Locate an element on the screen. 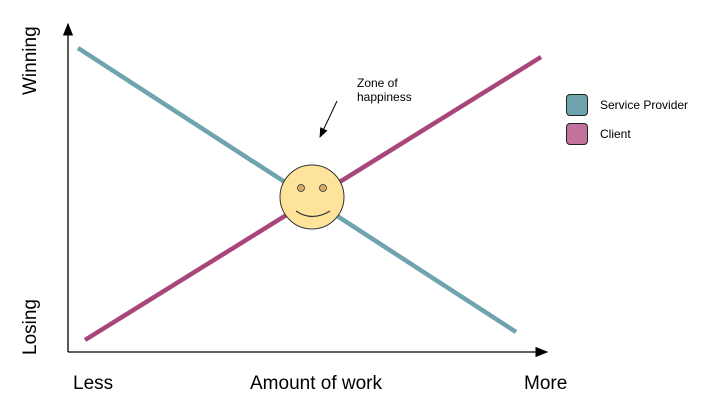  legend-item-service-provider: Service Provider is located at coordinates (627, 104).